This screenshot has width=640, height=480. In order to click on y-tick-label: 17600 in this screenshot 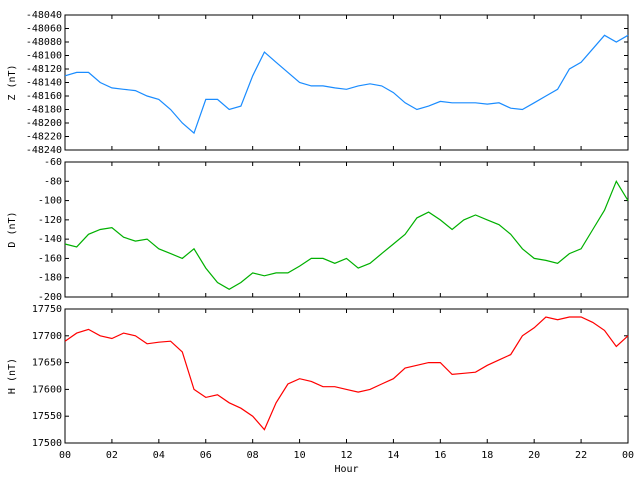, I will do `click(47, 389)`.